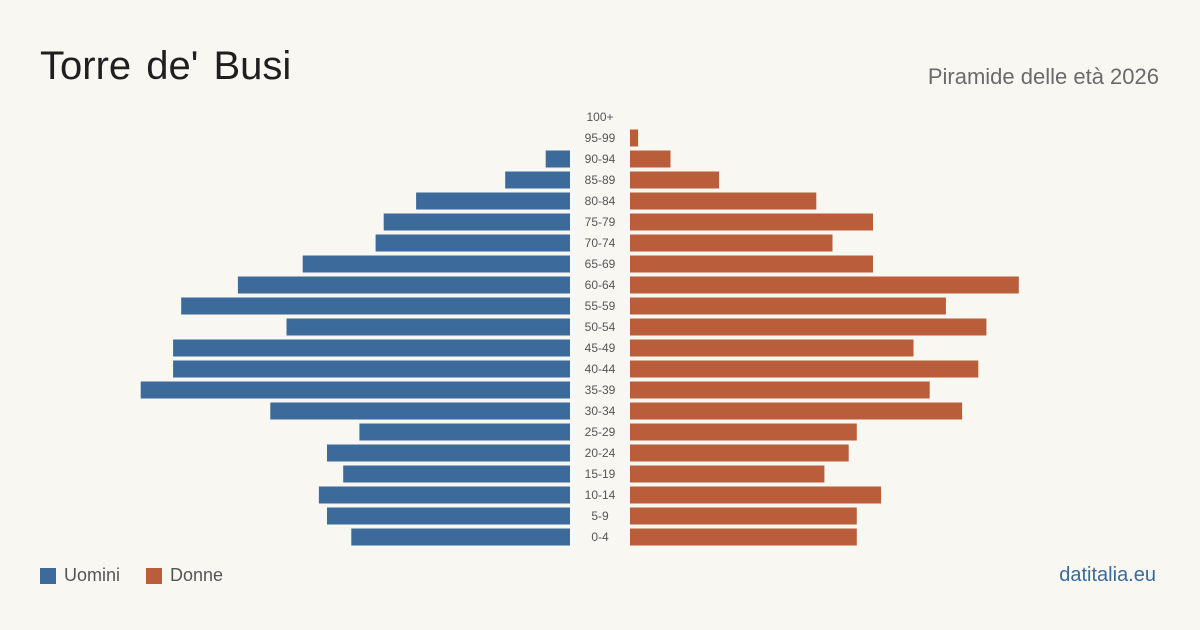 This screenshot has height=630, width=1200. Describe the element at coordinates (600, 138) in the screenshot. I see `age-label-95-99: 95-99` at that location.